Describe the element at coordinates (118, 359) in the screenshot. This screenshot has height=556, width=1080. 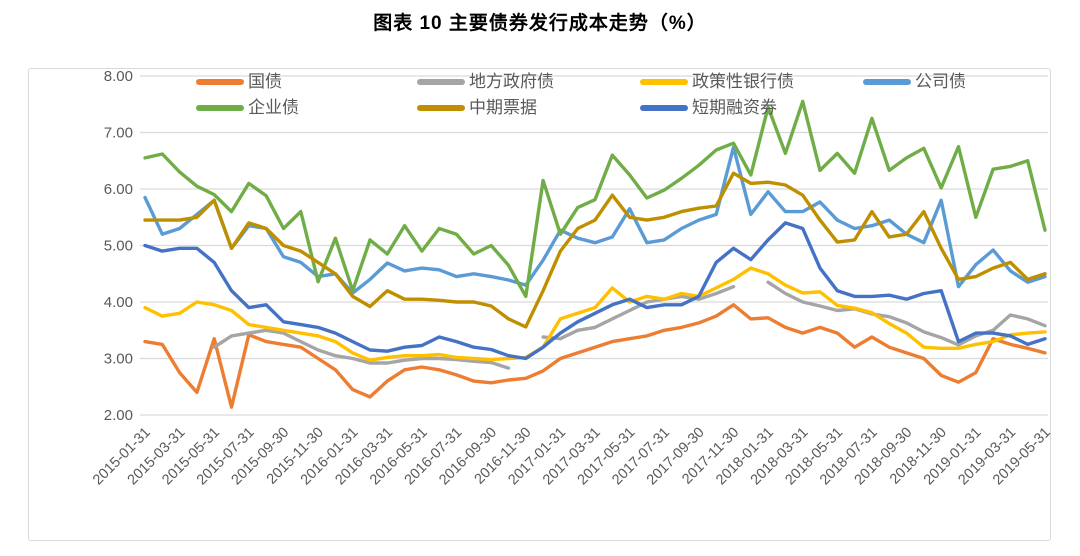
I see `y-axis-tick-label: 3.00` at that location.